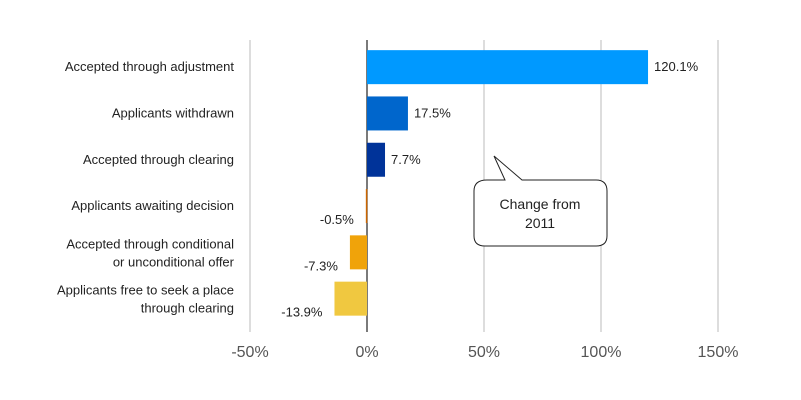 The height and width of the screenshot is (400, 801). Describe the element at coordinates (337, 219) in the screenshot. I see `data-label: -0.5%` at that location.